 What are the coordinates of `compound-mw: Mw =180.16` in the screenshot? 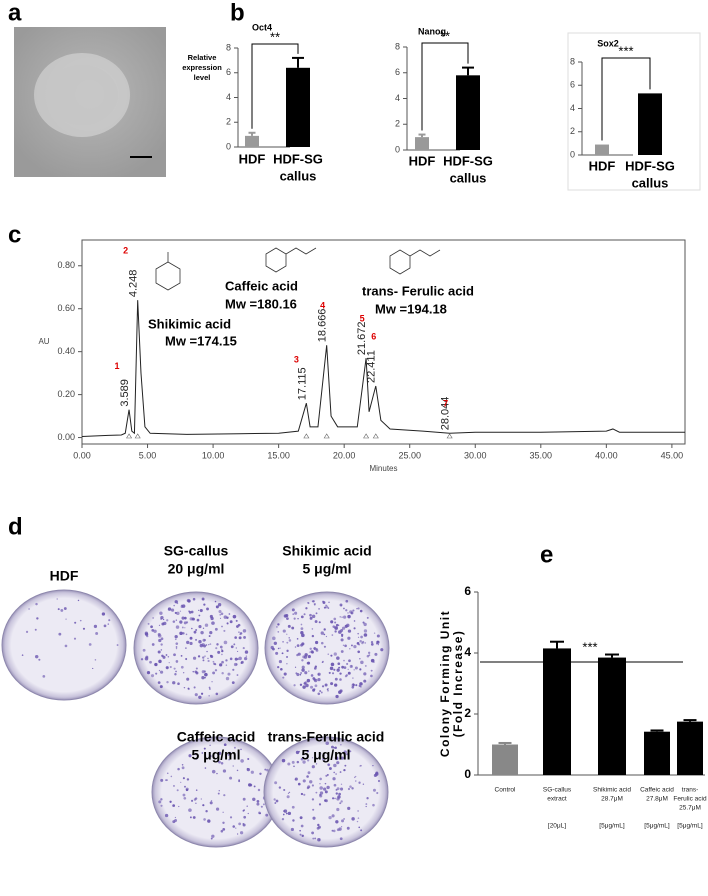 It's located at (261, 303).